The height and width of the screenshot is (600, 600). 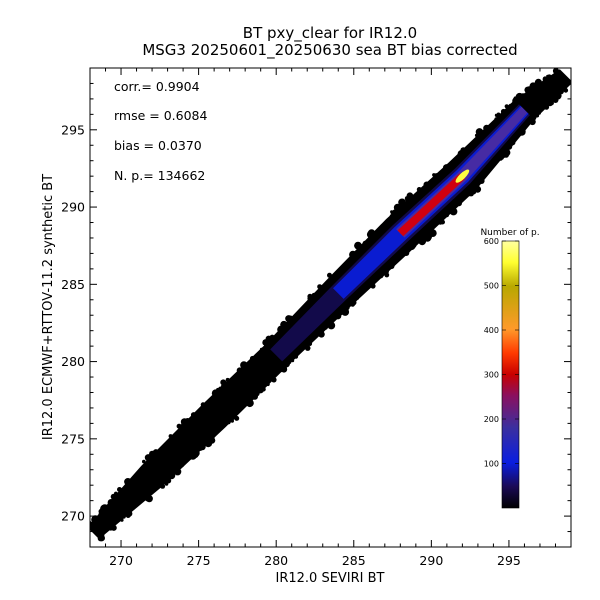 I want to click on y-tick-label: 295, so click(x=73, y=129).